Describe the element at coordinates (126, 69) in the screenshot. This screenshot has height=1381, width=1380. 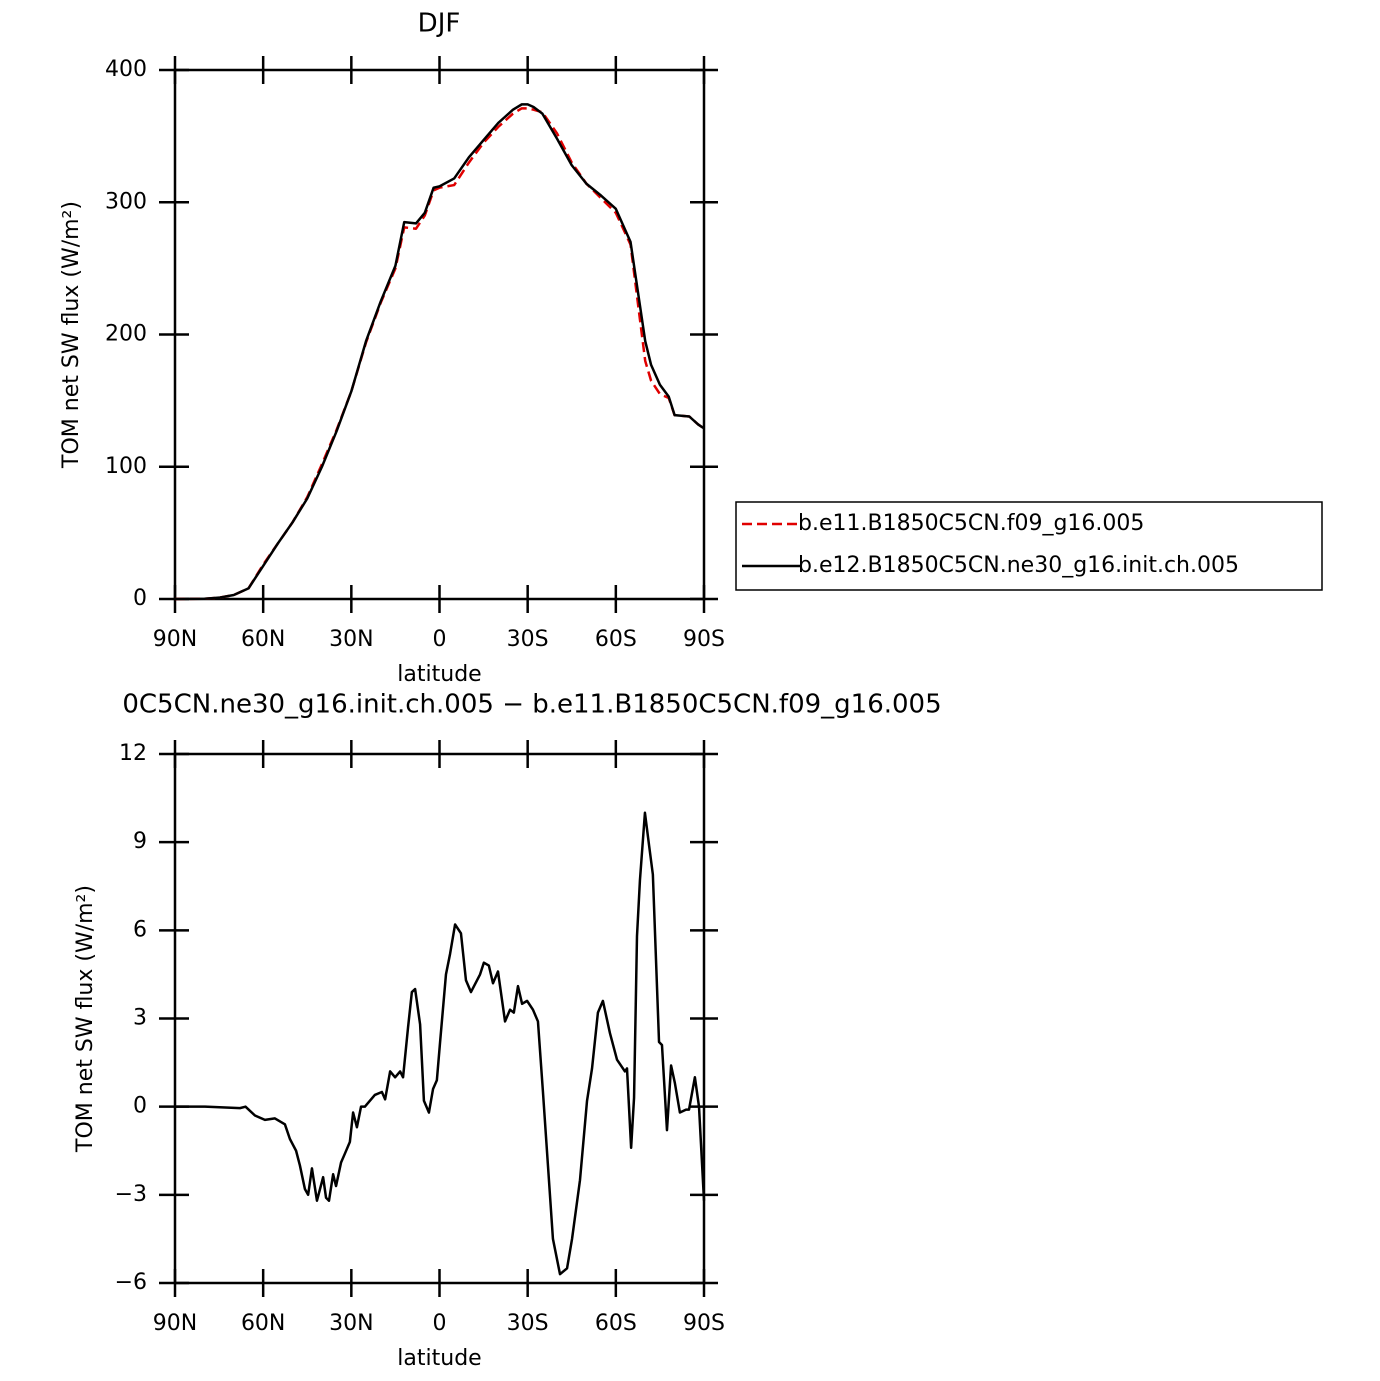
I see `y-tick-label: 400` at that location.